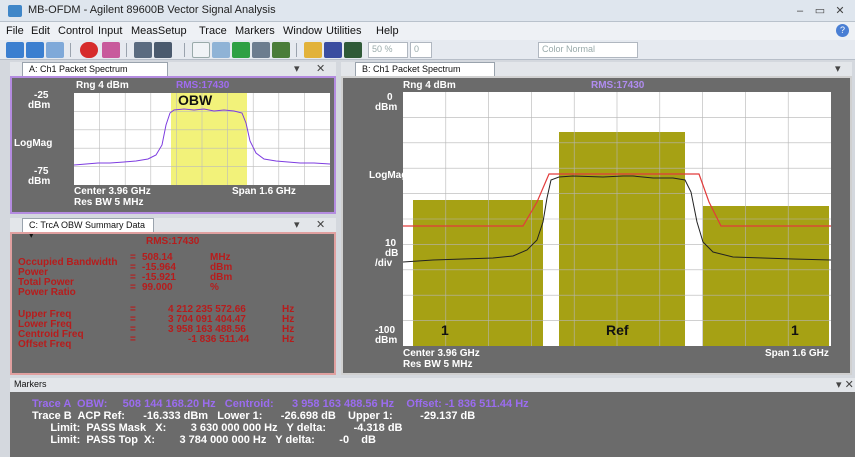  Describe the element at coordinates (157, 287) in the screenshot. I see `summary-value: 99.000` at that location.